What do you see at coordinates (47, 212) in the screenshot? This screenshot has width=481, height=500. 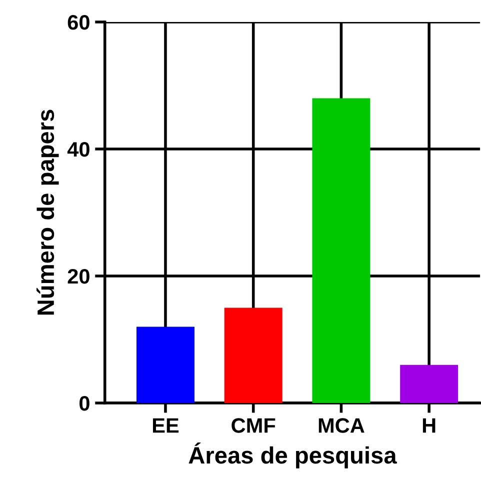 I see `y-axis-title: Número de papers` at bounding box center [47, 212].